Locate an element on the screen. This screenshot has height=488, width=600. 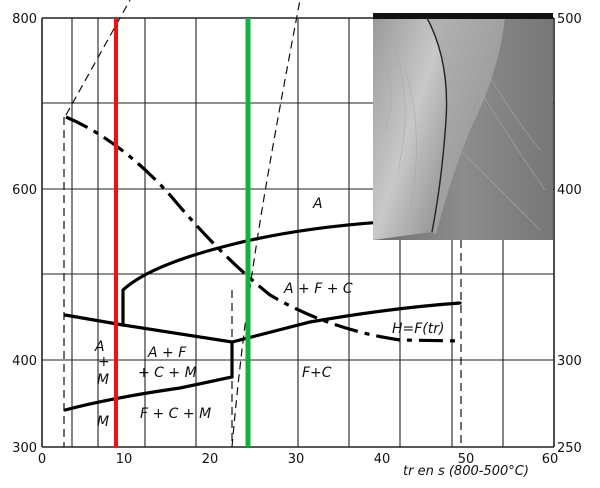
region-label-cm: + C + M is located at coordinates (167, 373).